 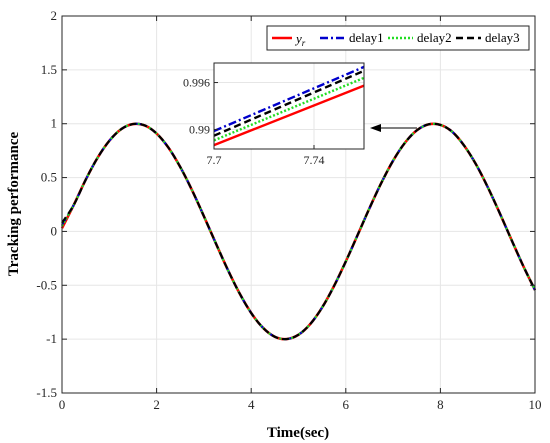 What do you see at coordinates (535, 404) in the screenshot?
I see `x-tick-label: 10` at bounding box center [535, 404].